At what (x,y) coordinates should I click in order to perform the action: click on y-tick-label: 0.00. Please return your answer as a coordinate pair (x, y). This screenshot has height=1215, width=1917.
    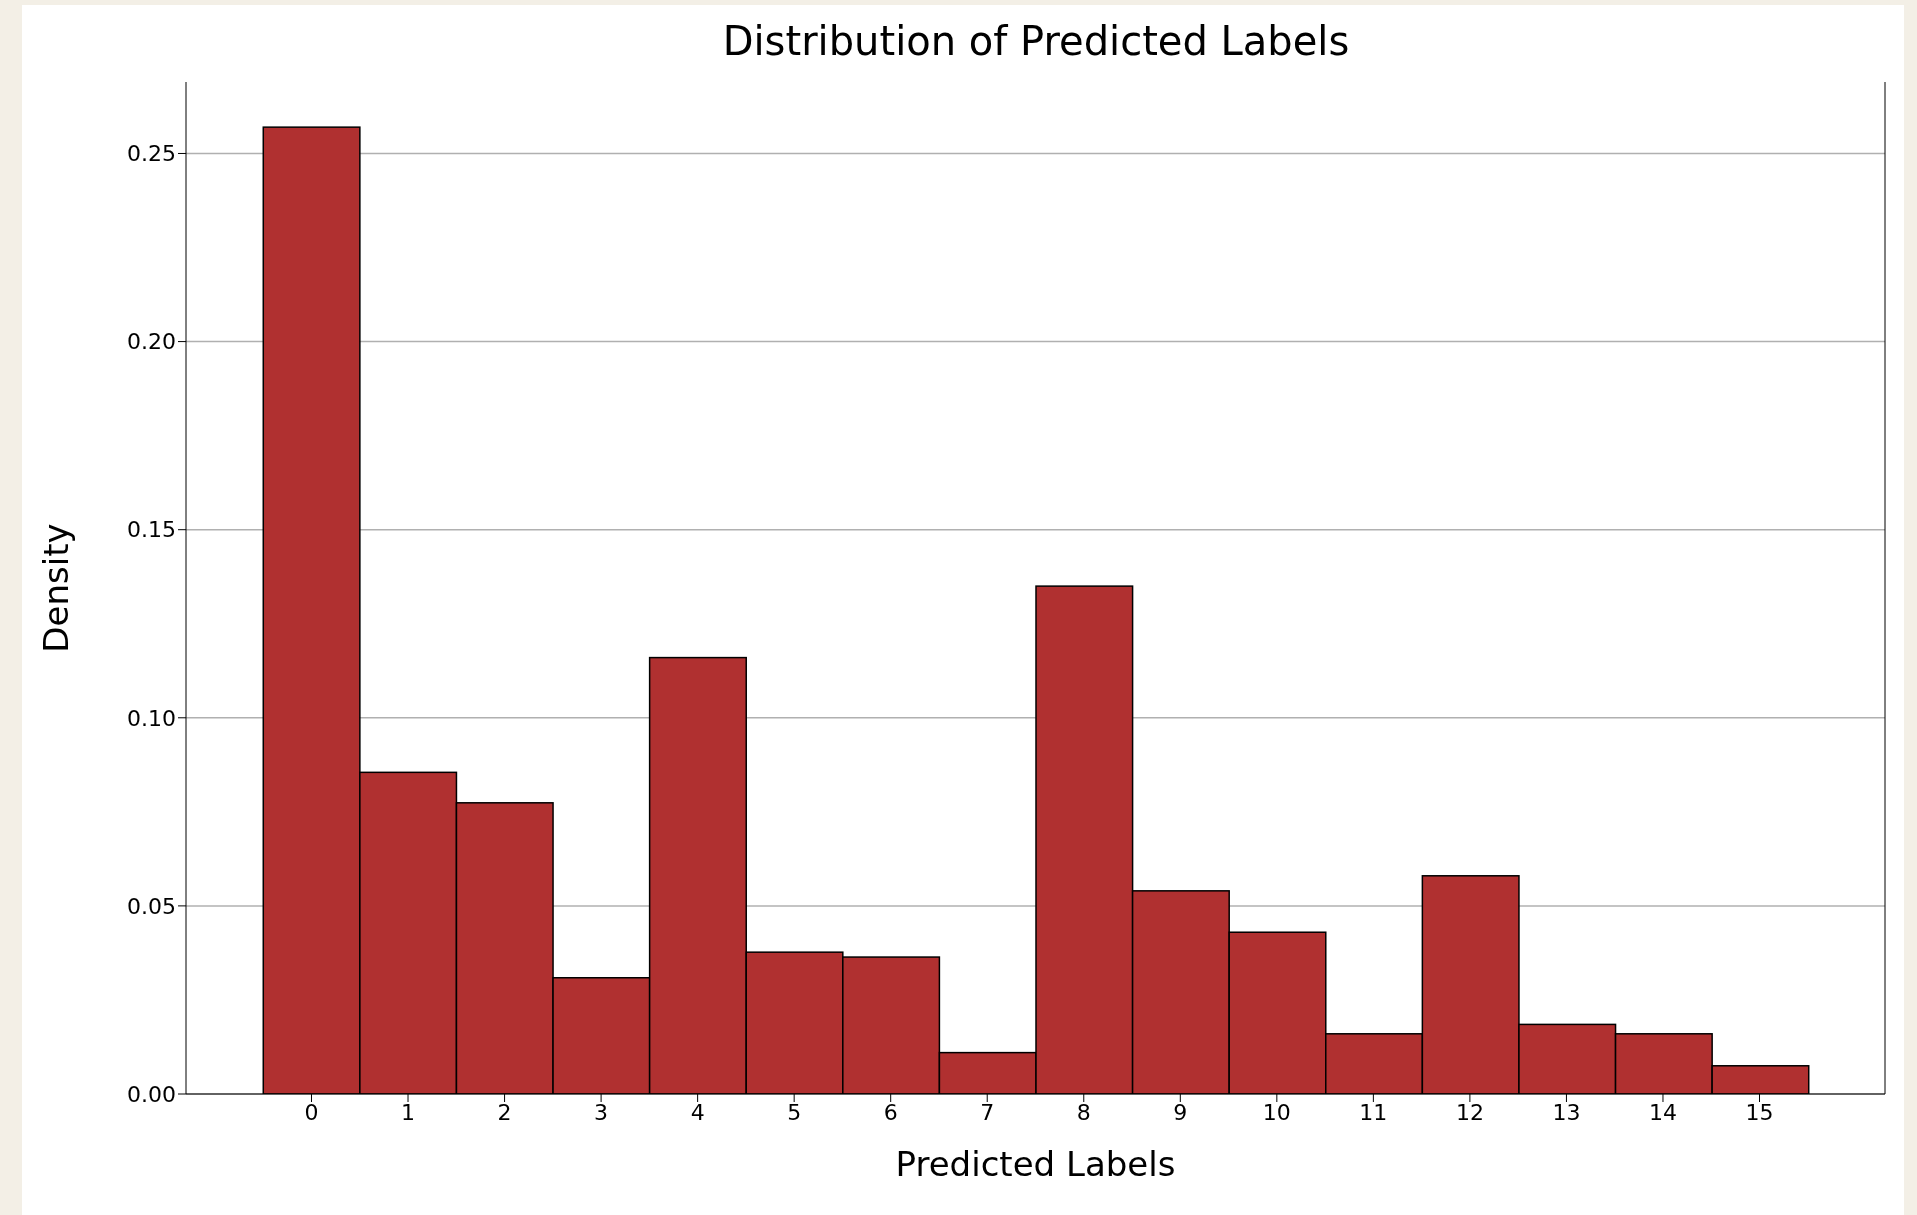
    Looking at the image, I should click on (151, 1094).